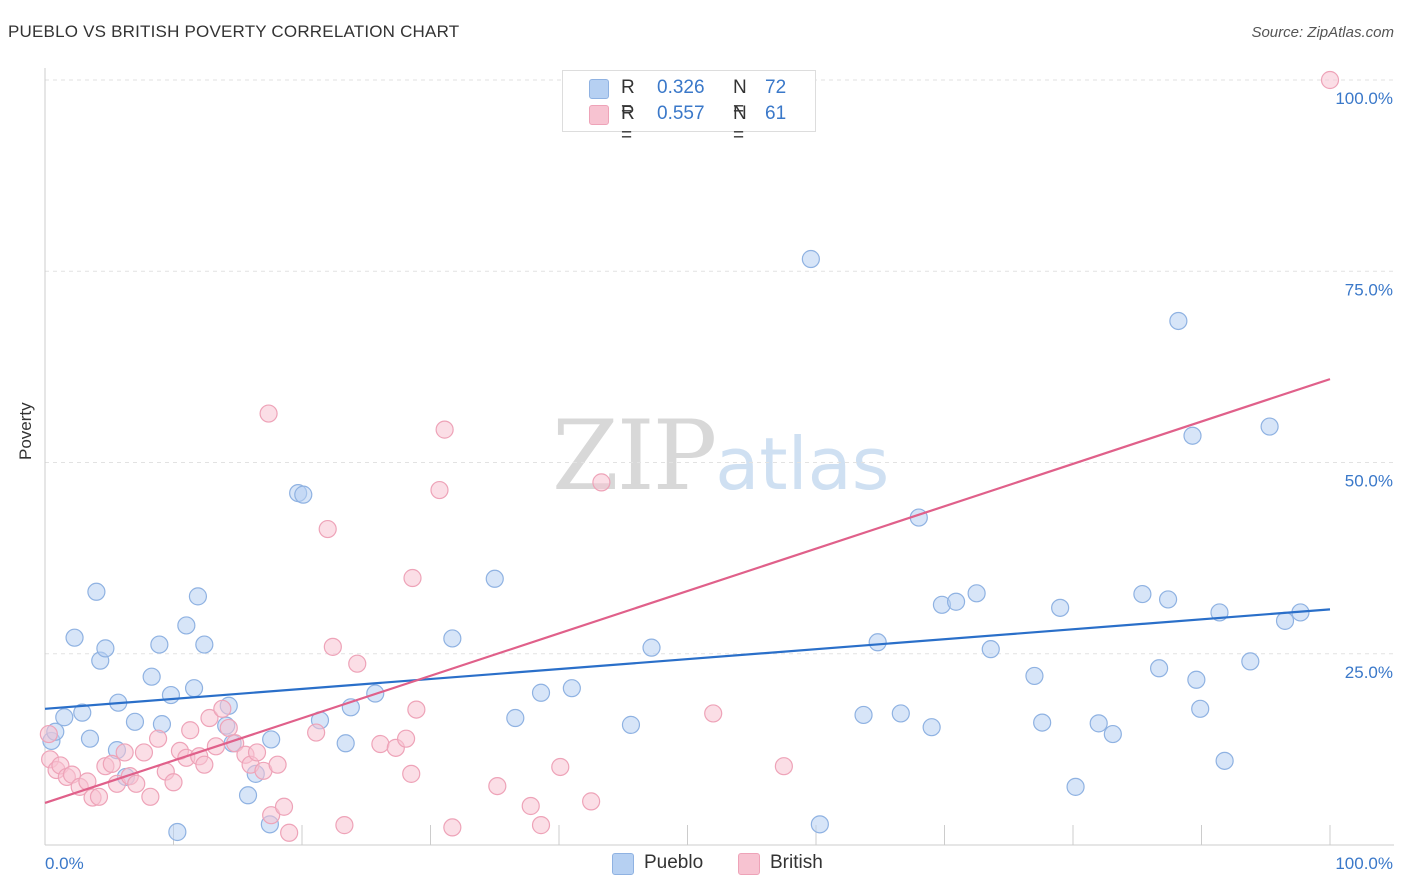  What do you see at coordinates (776, 113) in the screenshot?
I see `legend-n-value: 61` at bounding box center [776, 113].